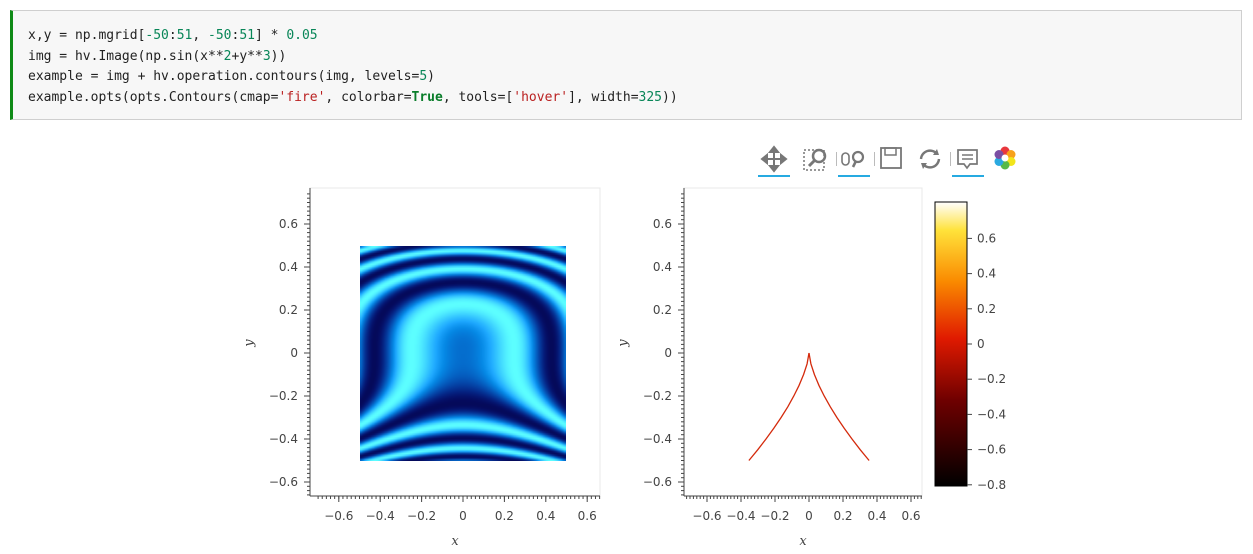 The width and height of the screenshot is (1253, 554). I want to click on code-token: +y**, so click(247, 56).